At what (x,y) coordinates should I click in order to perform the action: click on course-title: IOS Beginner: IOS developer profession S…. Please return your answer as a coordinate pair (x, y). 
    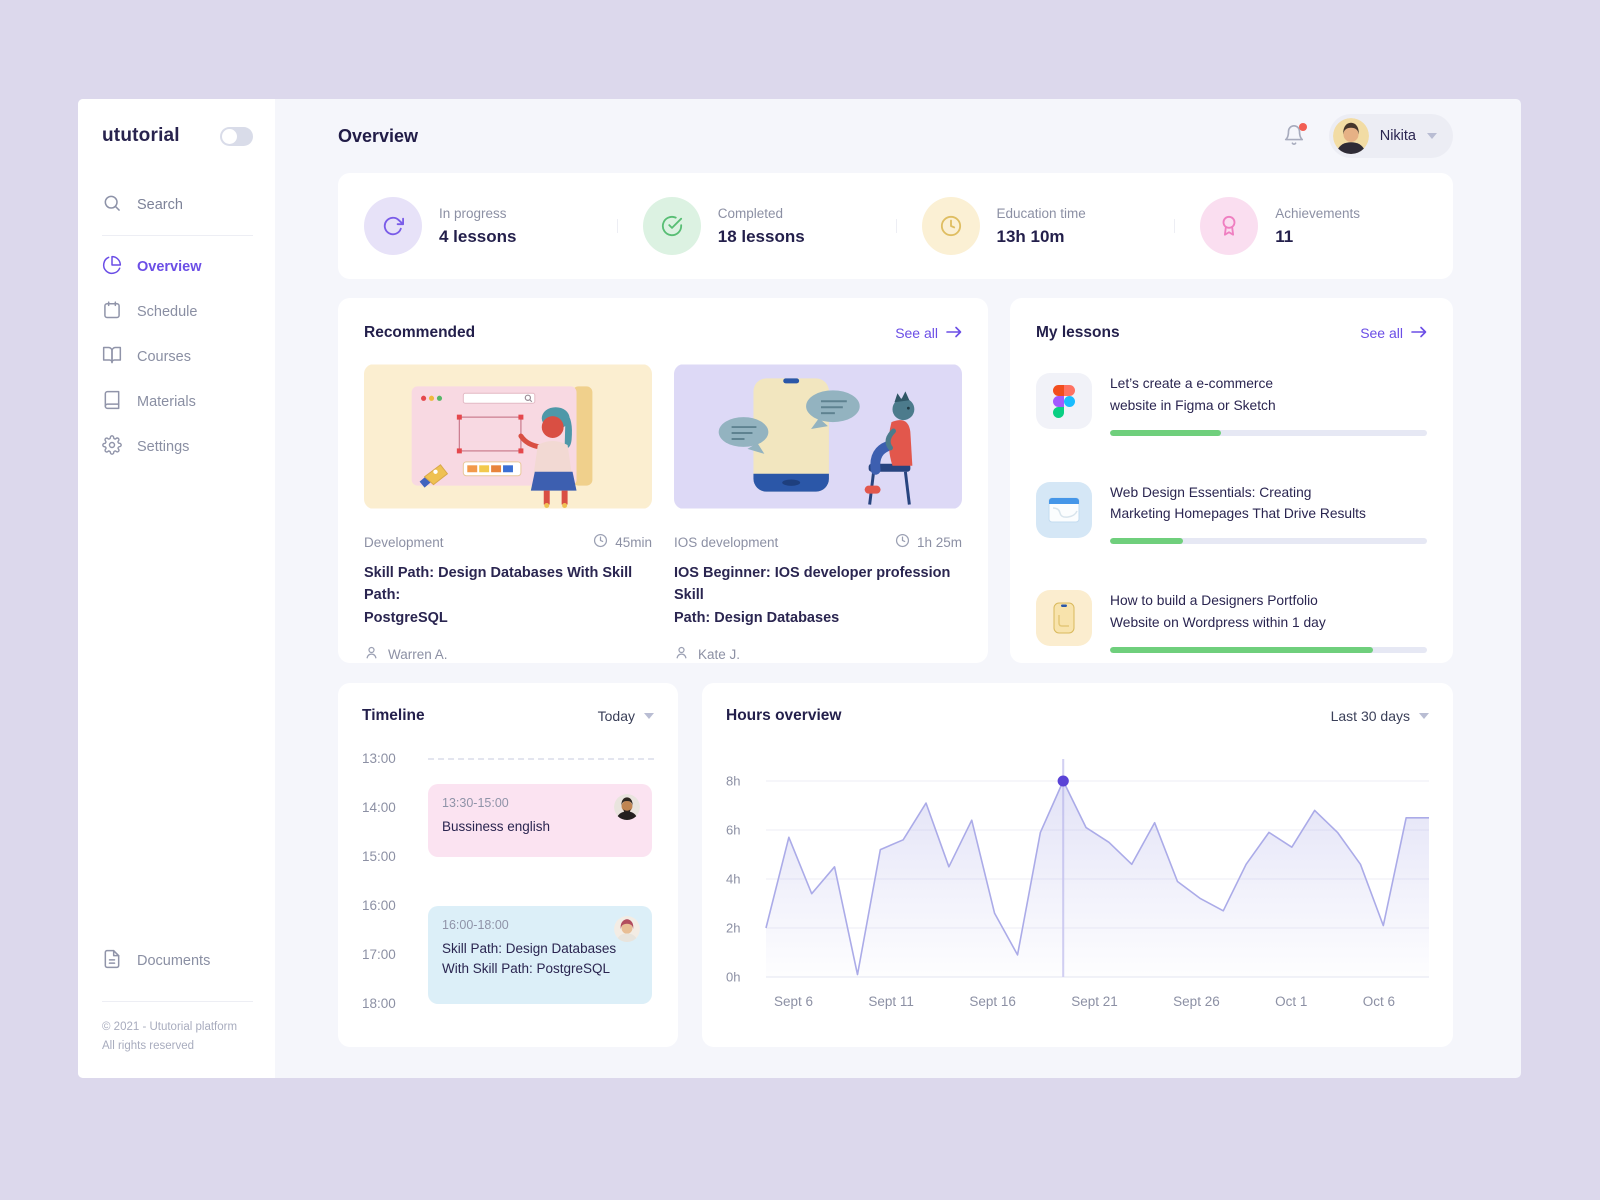
    Looking at the image, I should click on (812, 595).